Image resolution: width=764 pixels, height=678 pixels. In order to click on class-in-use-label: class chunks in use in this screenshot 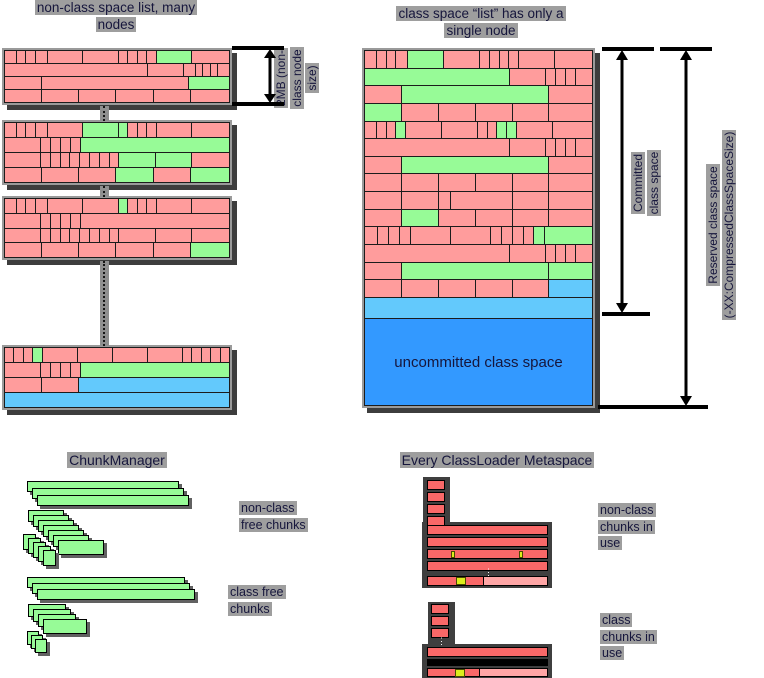, I will do `click(628, 637)`.